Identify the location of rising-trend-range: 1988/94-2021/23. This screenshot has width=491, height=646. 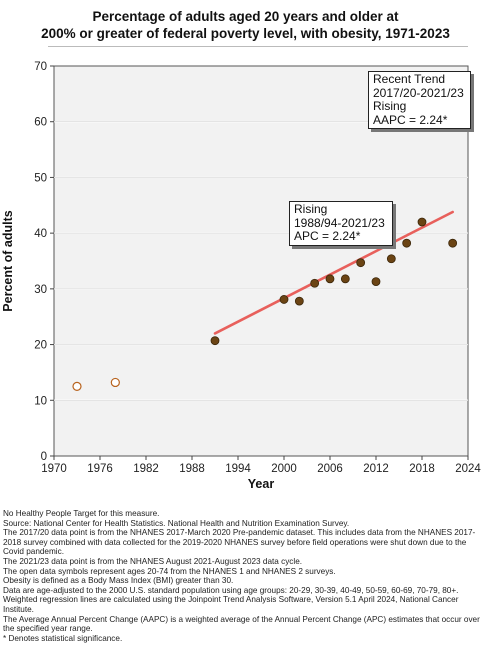
(339, 222).